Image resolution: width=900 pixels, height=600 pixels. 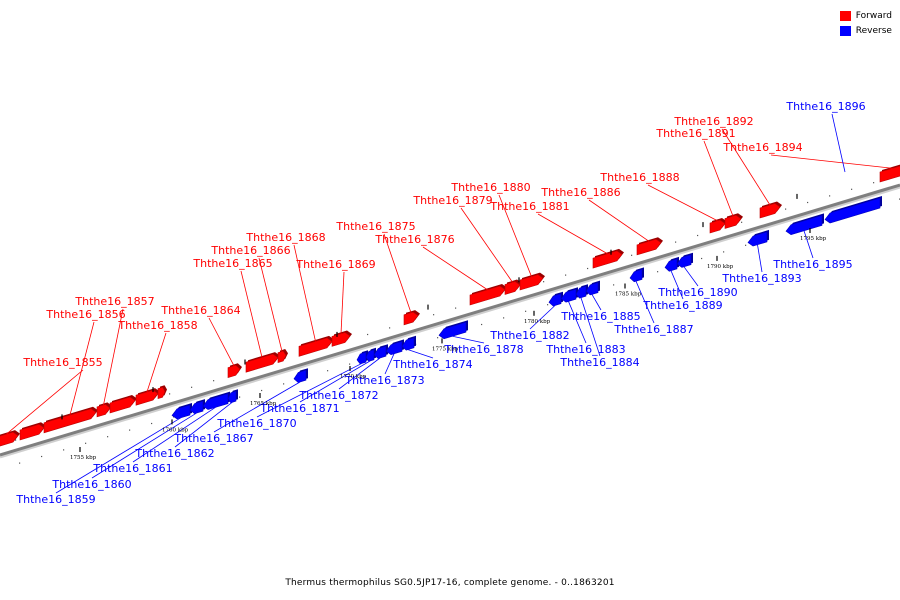 I want to click on reverse-gene-label: Ththe16_1890, so click(x=697, y=292).